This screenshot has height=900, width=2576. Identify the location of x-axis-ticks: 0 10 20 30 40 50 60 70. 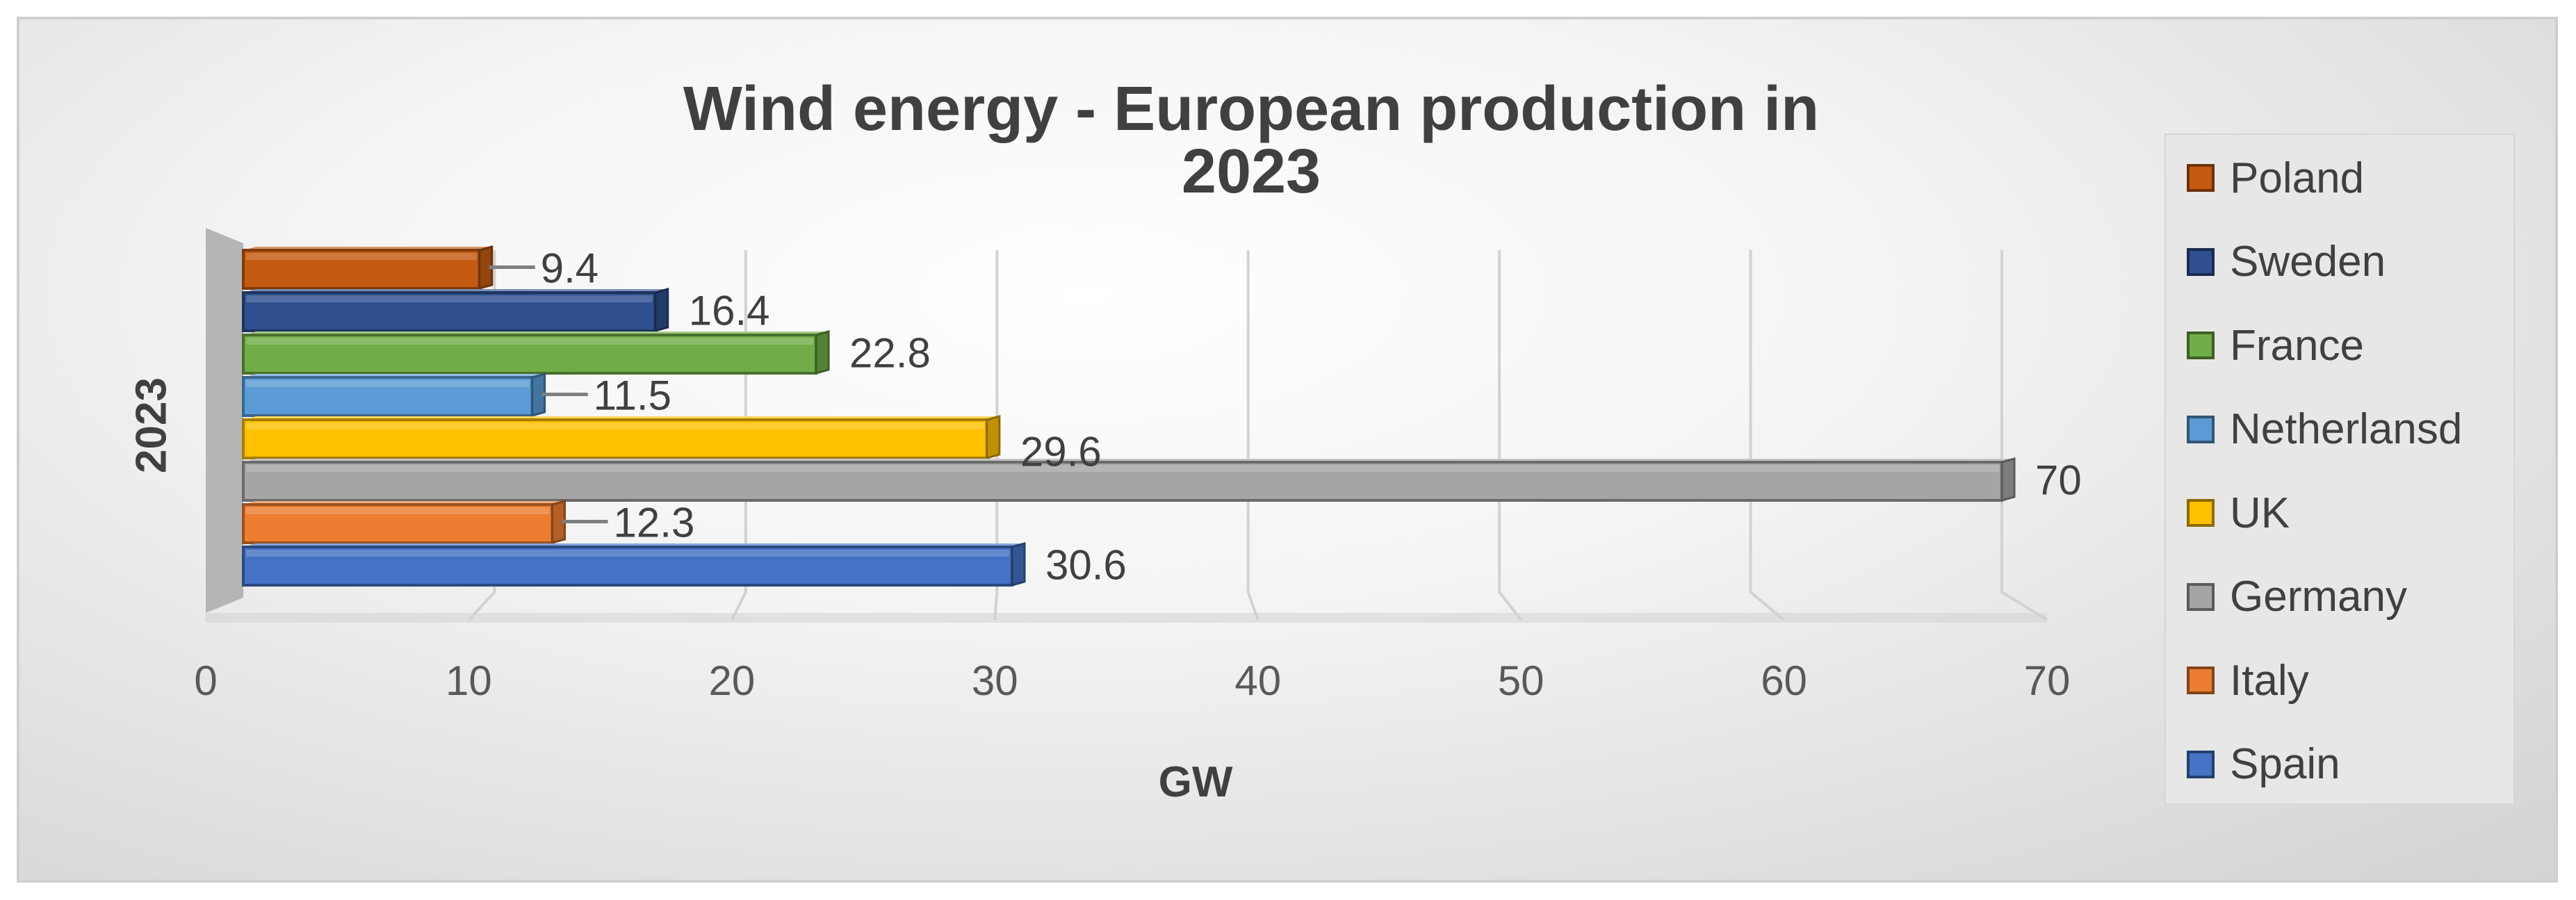
(1132, 680).